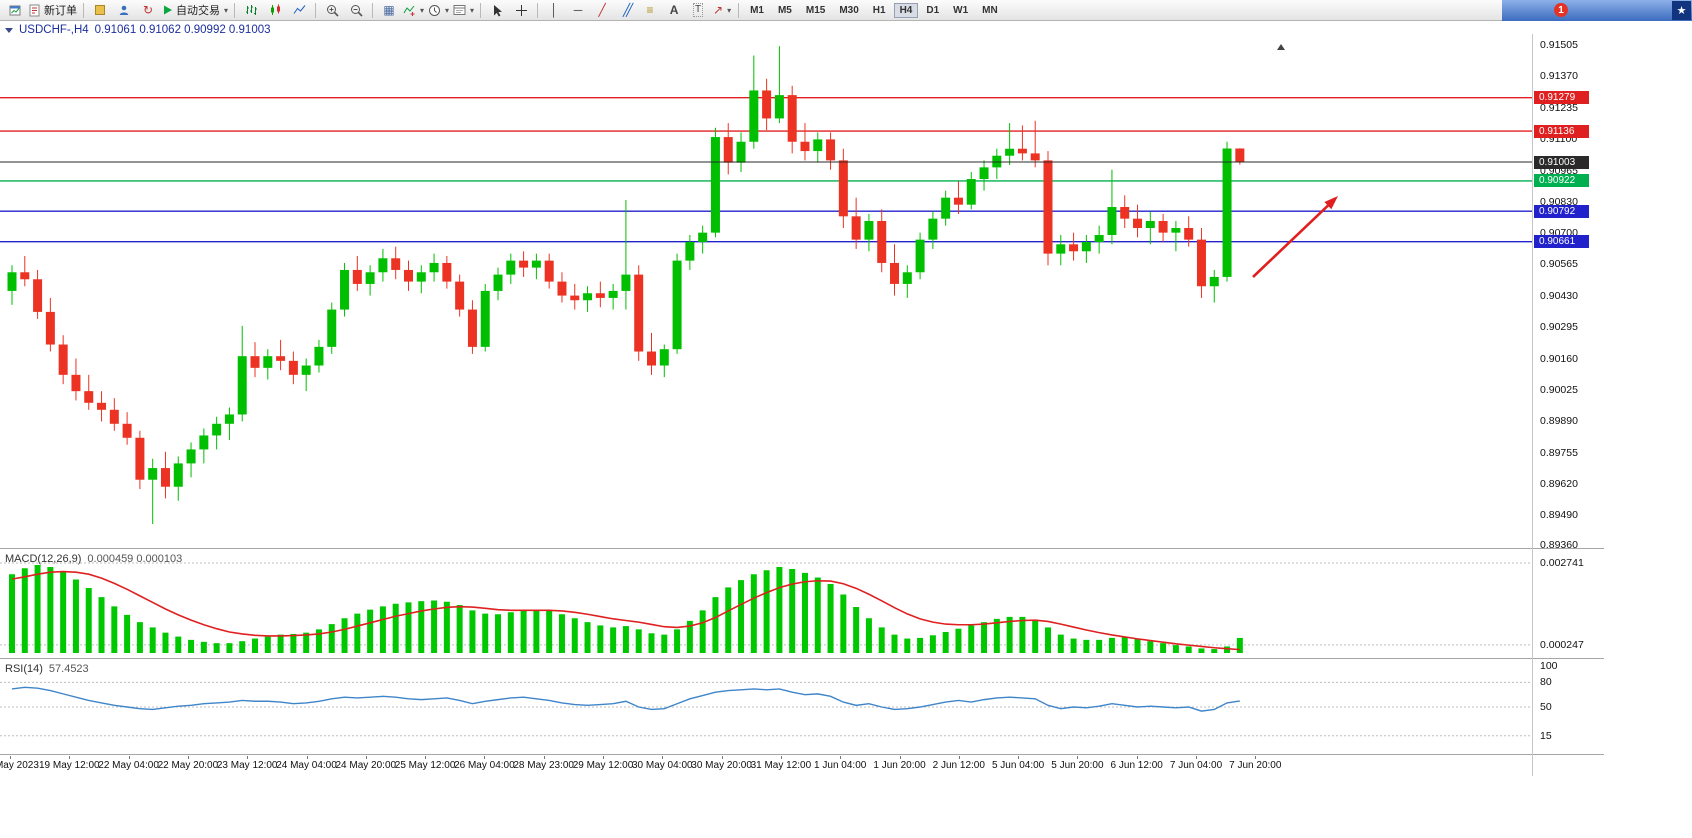  Describe the element at coordinates (247, 765) in the screenshot. I see `time-axis-label: 23 May 12:00` at that location.